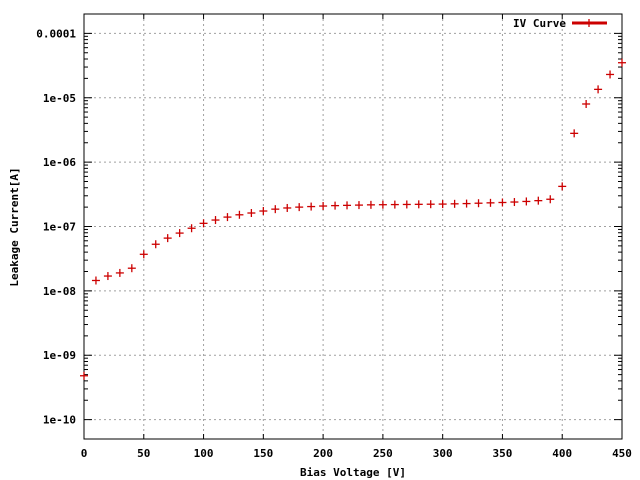 The height and width of the screenshot is (480, 640). I want to click on x-tick-label: 100, so click(204, 453).